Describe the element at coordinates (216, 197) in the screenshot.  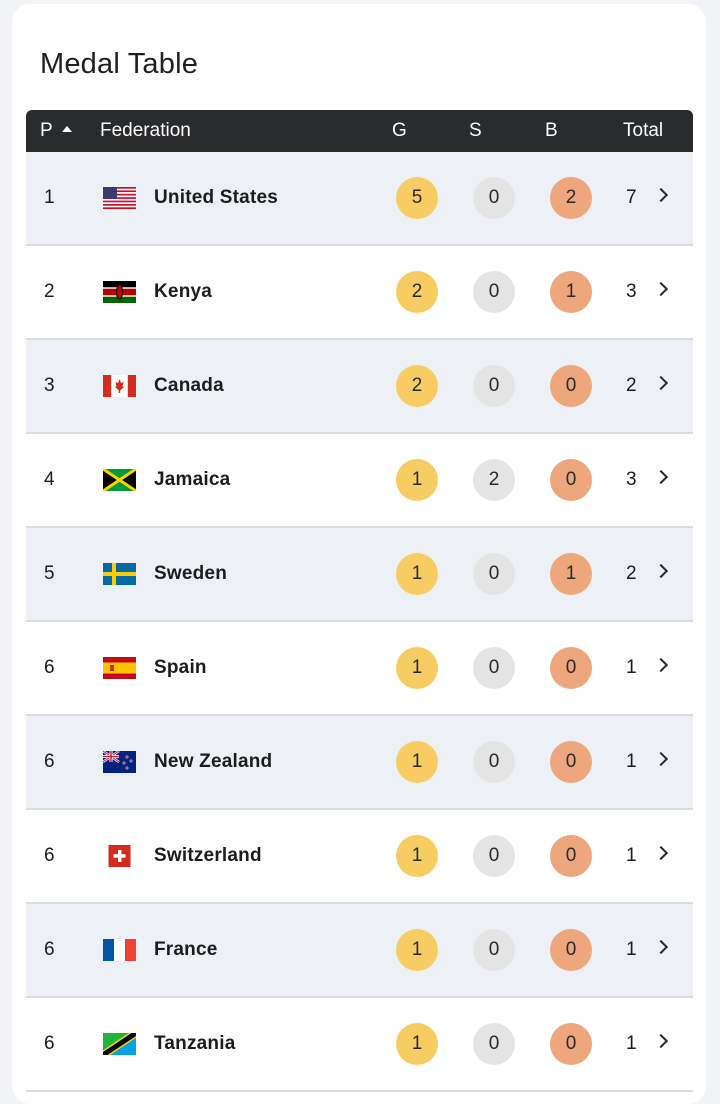
I see `federation-name: United States` at that location.